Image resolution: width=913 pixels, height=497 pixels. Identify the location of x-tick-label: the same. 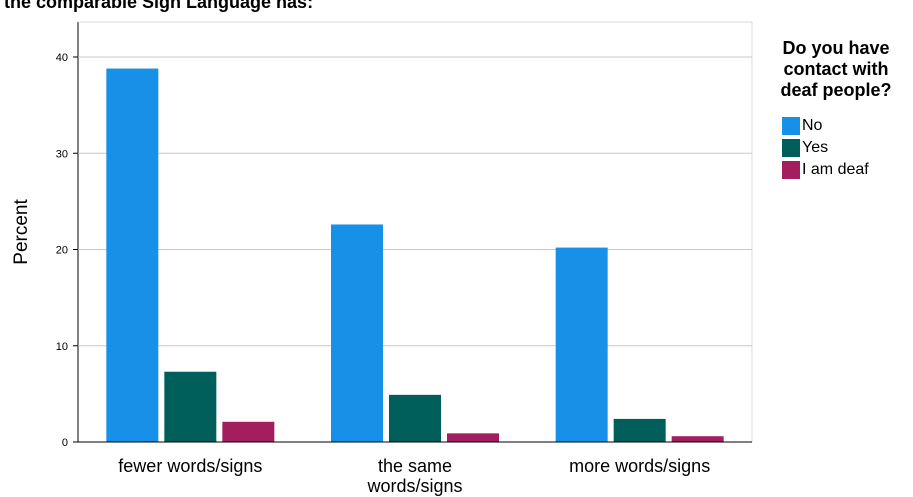
(415, 466).